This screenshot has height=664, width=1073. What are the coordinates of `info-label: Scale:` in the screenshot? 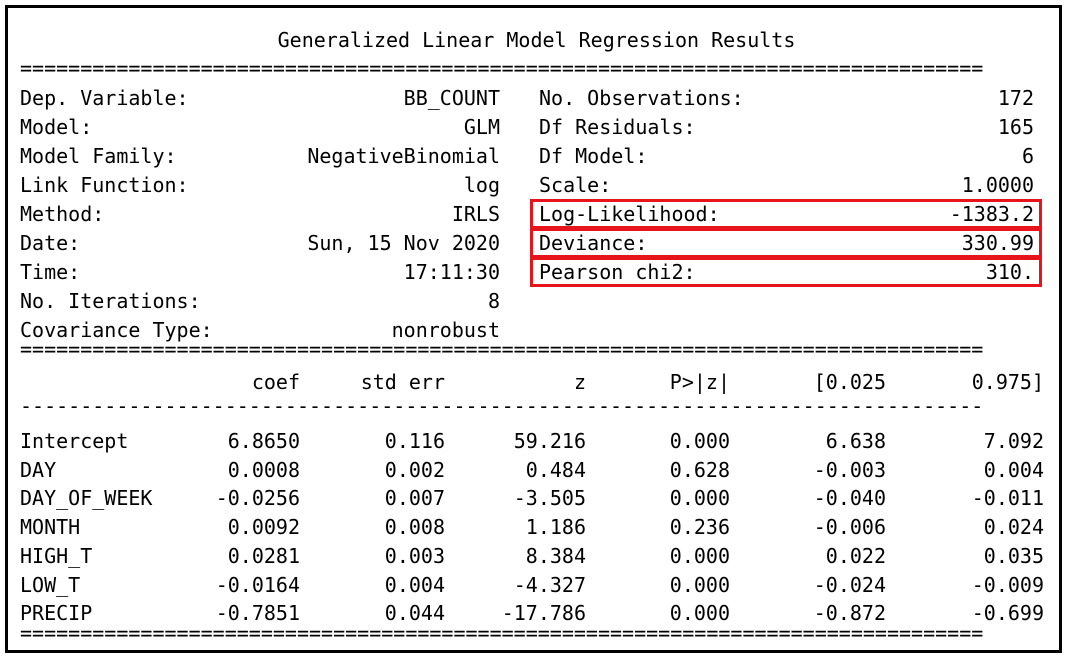 It's located at (575, 185).